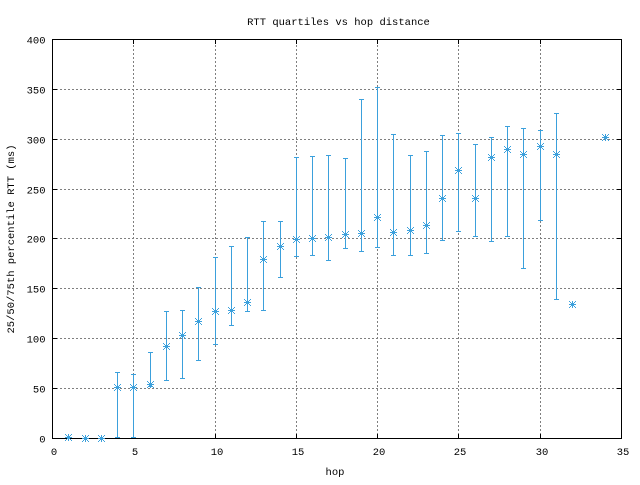 The width and height of the screenshot is (640, 485). What do you see at coordinates (298, 453) in the screenshot?
I see `svg-text: 15` at bounding box center [298, 453].